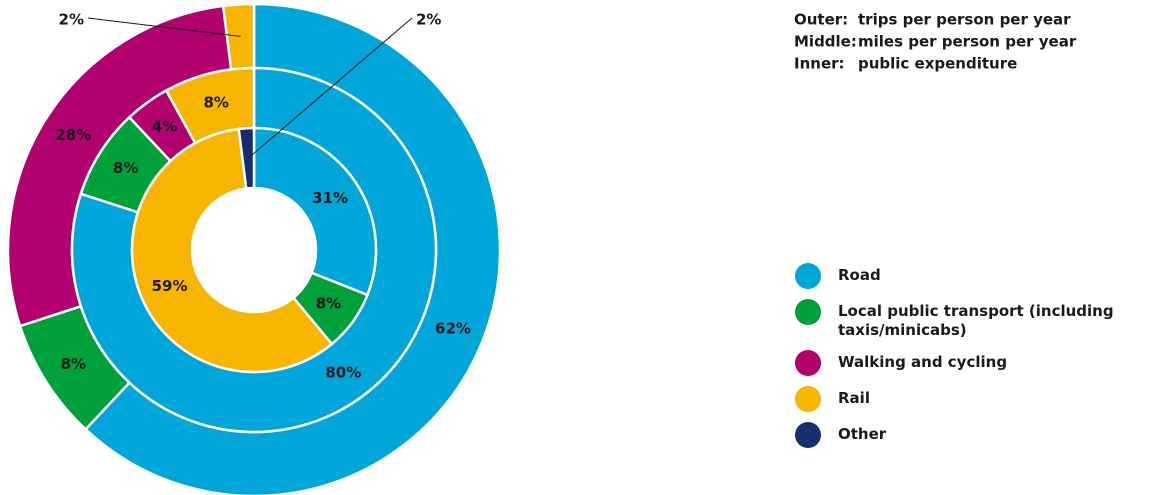 This screenshot has width=1174, height=495. I want to click on data-label: 62%, so click(453, 328).